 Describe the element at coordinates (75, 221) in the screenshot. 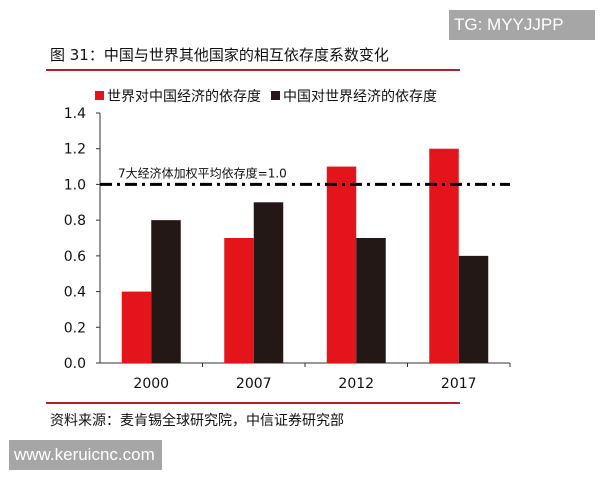

I see `y-tick-label: 0.8` at that location.